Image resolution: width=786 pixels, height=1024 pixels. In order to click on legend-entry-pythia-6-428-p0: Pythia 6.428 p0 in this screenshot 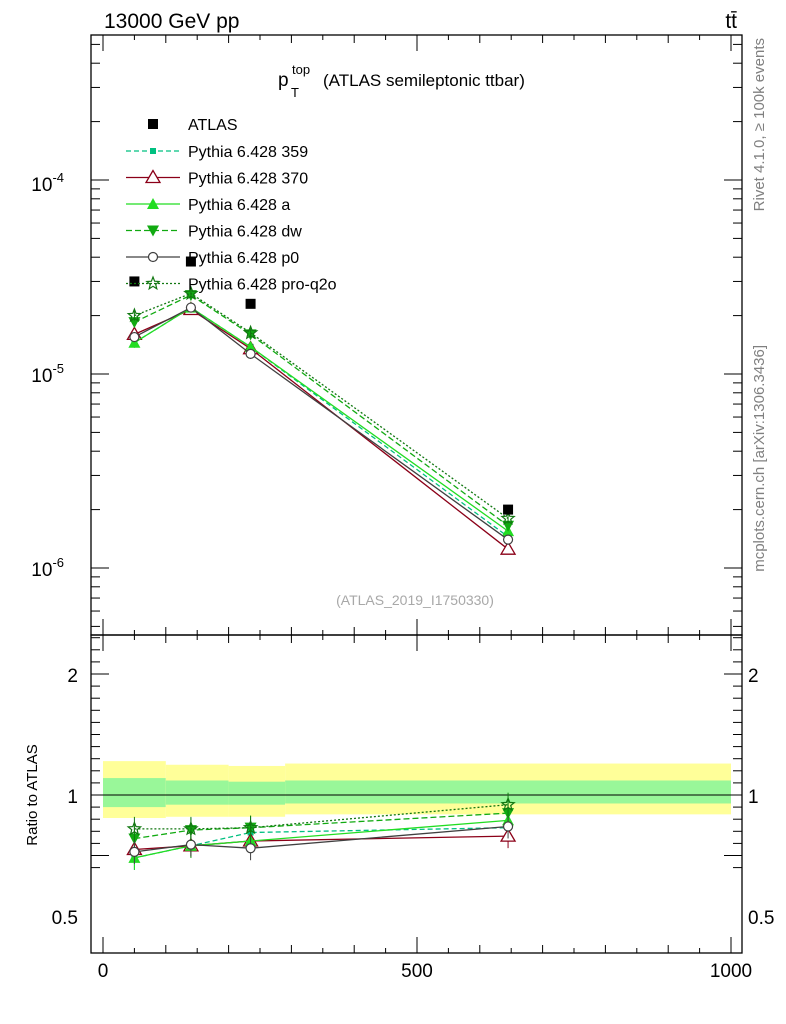, I will do `click(212, 258)`.